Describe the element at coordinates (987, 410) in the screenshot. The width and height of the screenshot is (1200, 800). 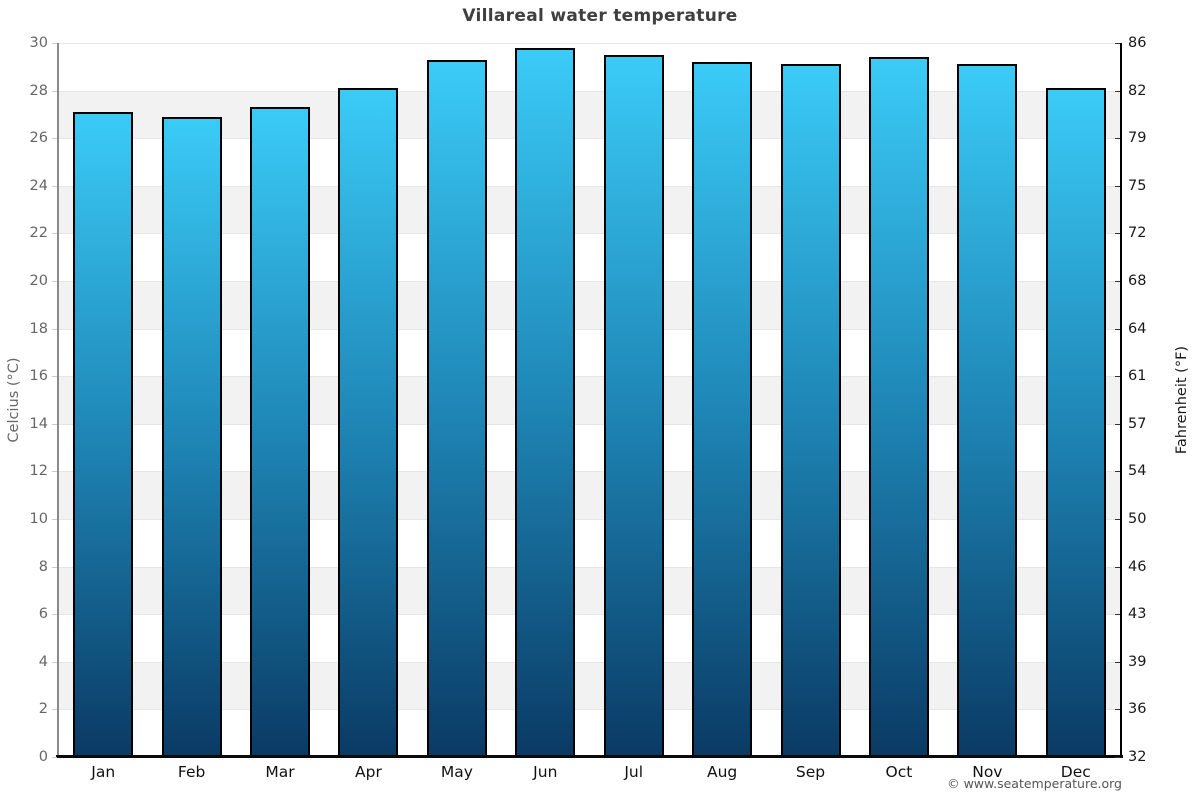
I see `bar-nov` at that location.